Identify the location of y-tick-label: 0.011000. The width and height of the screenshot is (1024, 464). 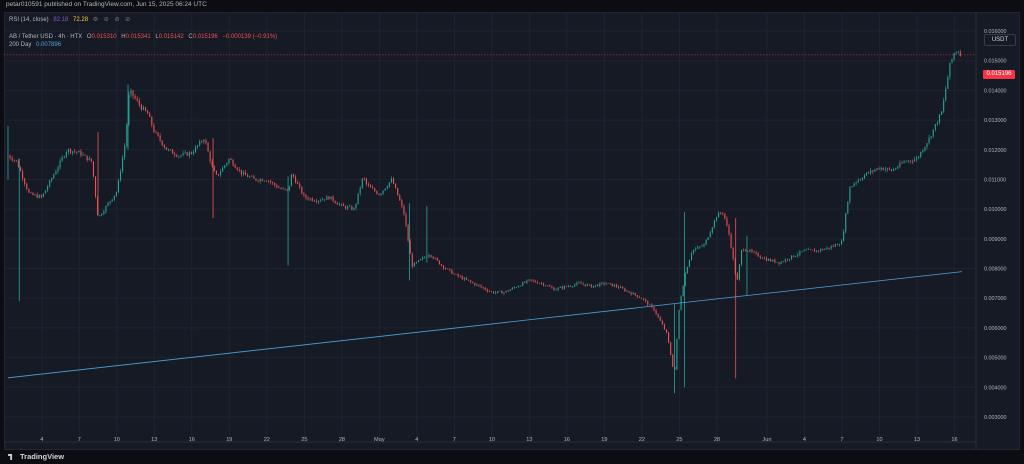
(995, 180).